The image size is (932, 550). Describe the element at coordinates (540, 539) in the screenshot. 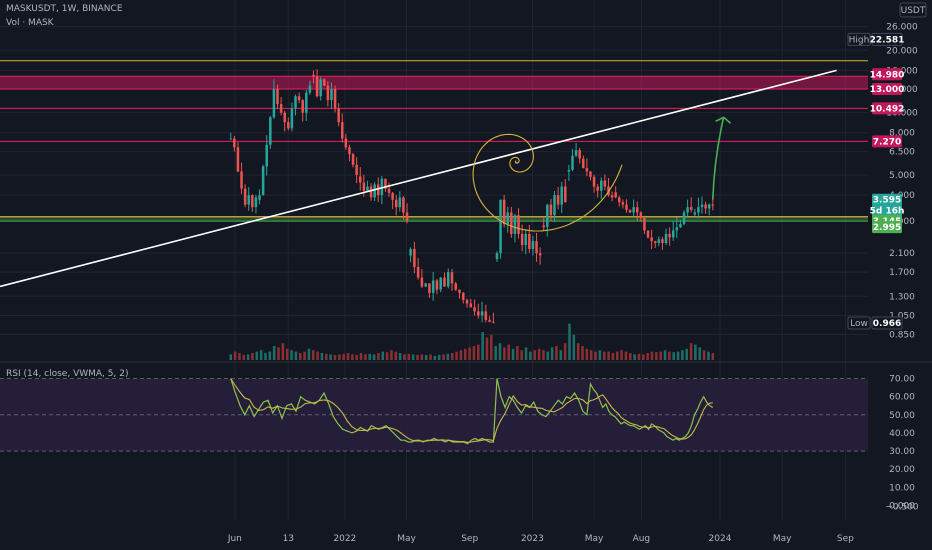

I see `time-axis: Jun 13 2022 May Sep 2023 May Aug 2024 May Sep` at that location.